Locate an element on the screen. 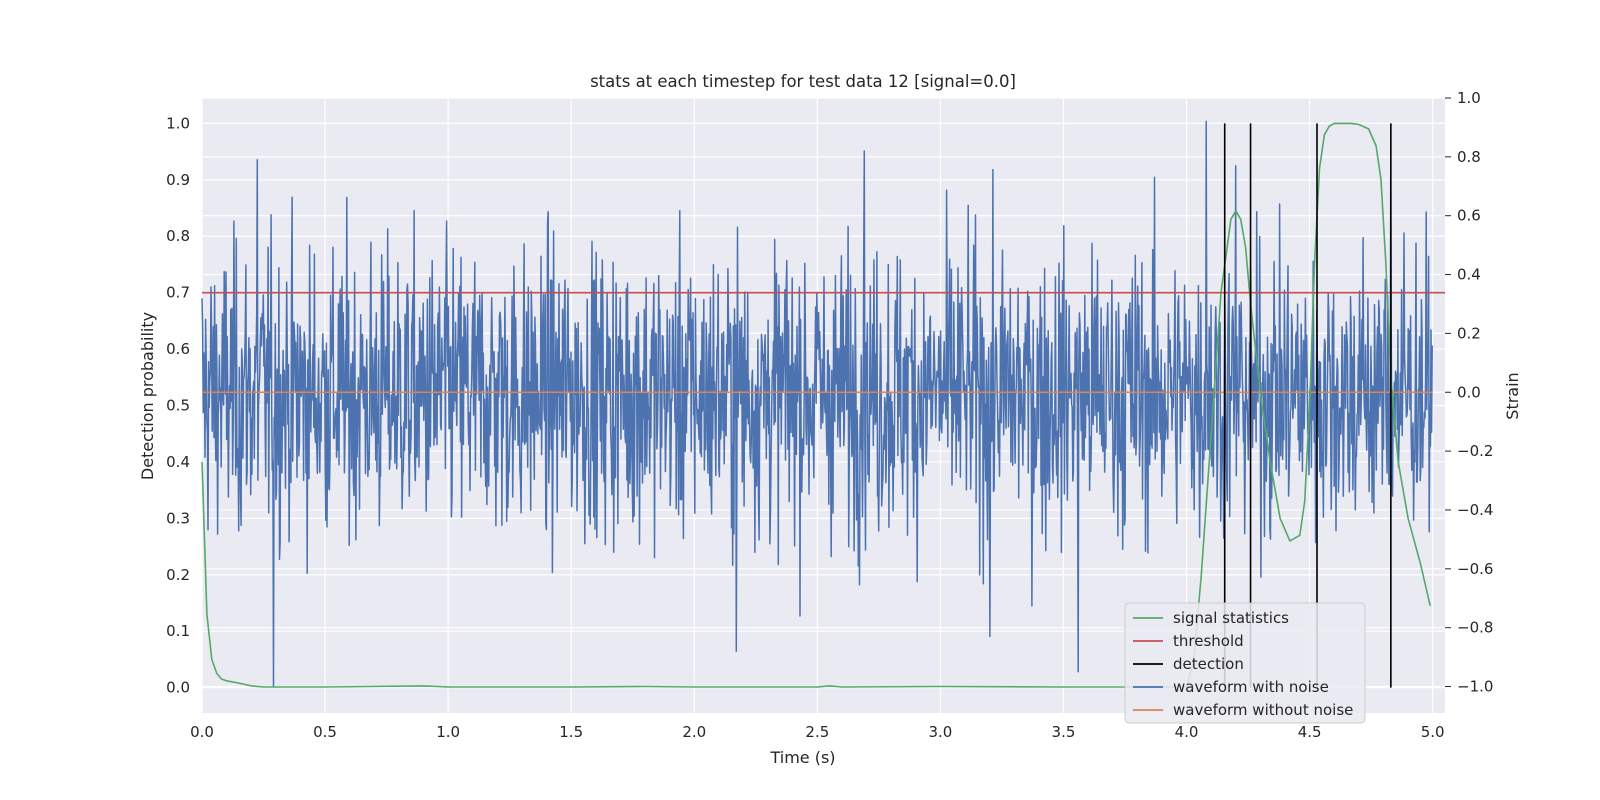 The width and height of the screenshot is (1600, 800). y2-tick-label: 0.4 is located at coordinates (1469, 275).